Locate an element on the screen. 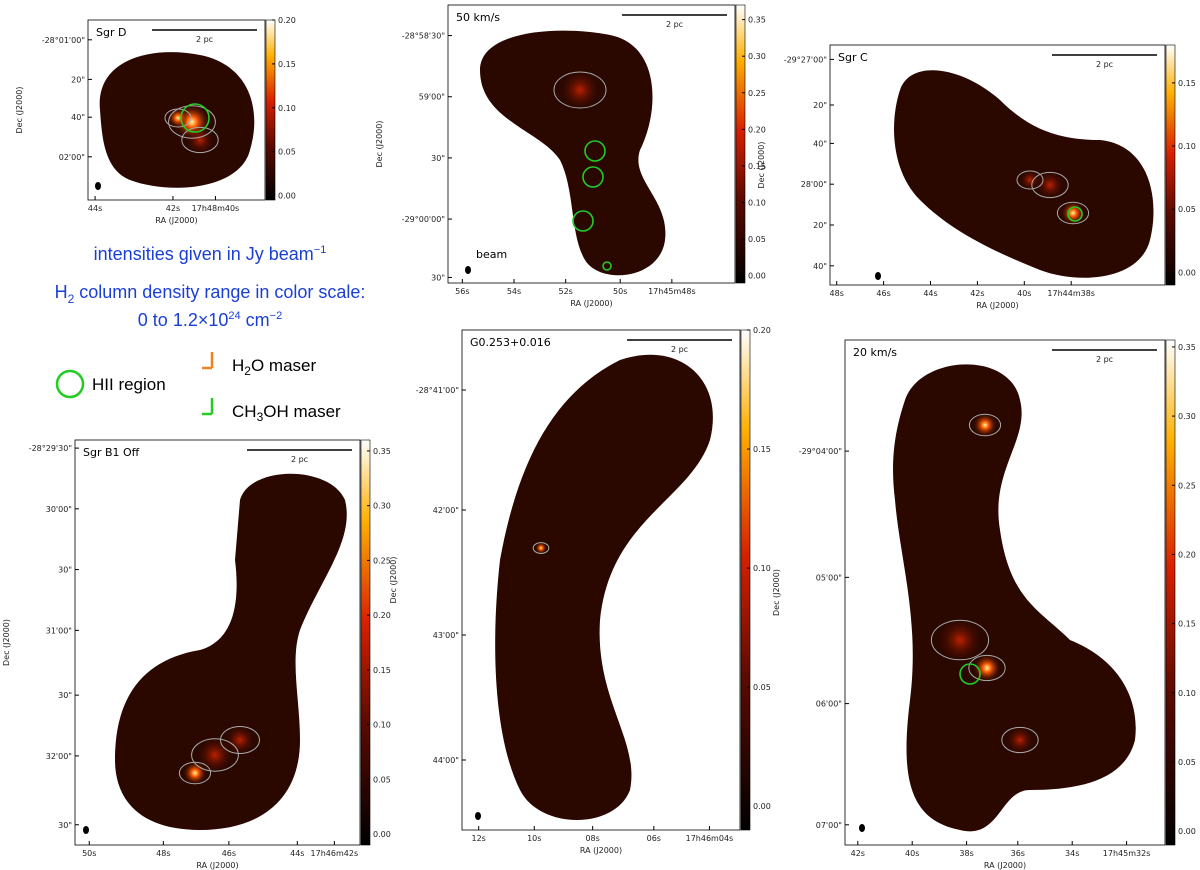 The width and height of the screenshot is (1200, 870). note-sup: −1 is located at coordinates (320, 250).